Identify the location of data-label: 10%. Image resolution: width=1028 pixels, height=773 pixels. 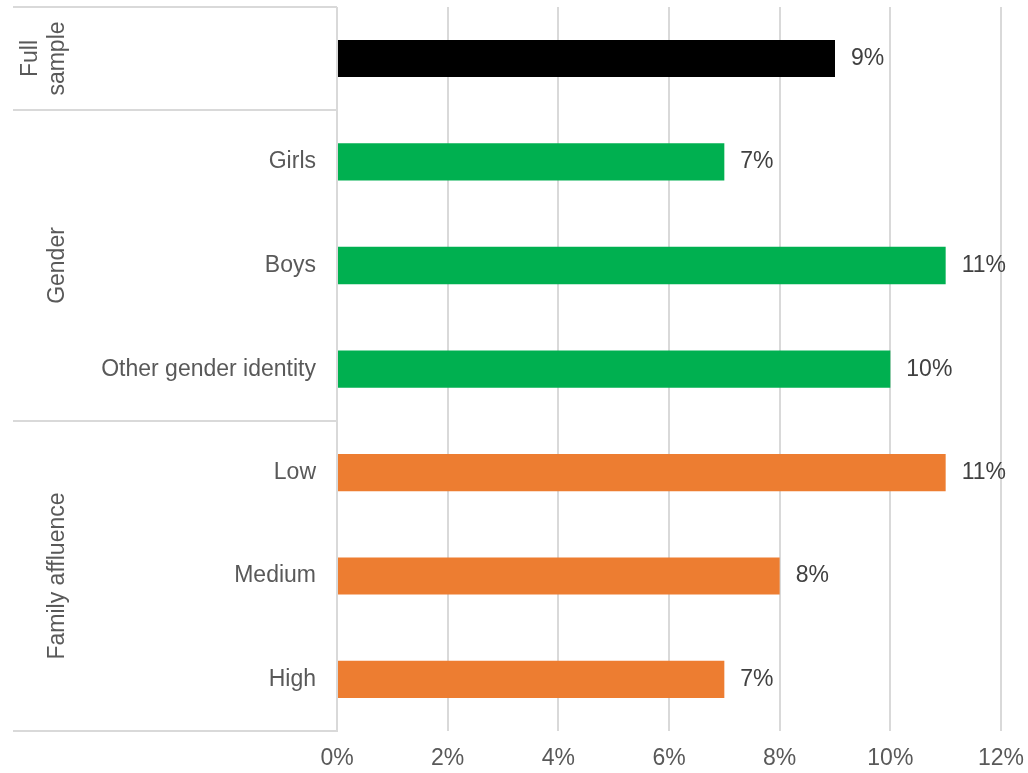
(929, 367).